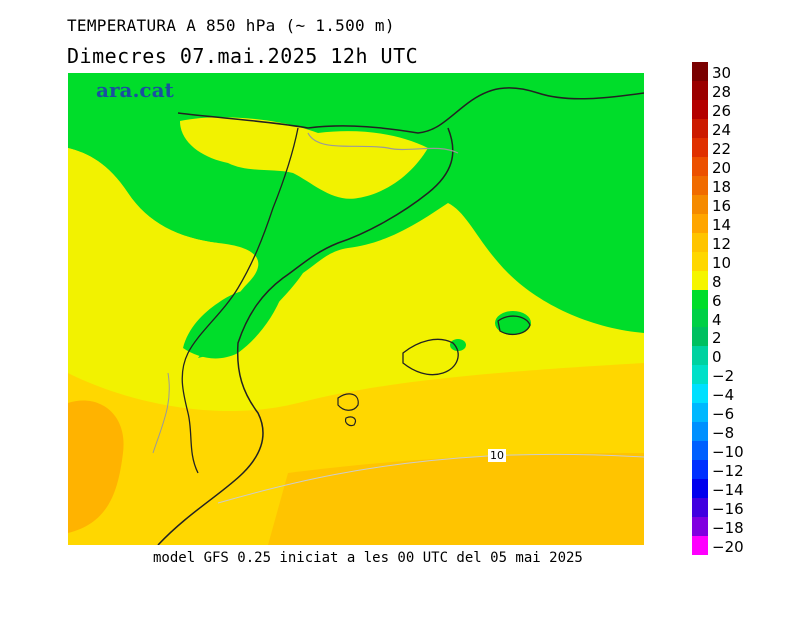 The image size is (800, 617). Describe the element at coordinates (722, 186) in the screenshot. I see `legend-label: 18` at that location.